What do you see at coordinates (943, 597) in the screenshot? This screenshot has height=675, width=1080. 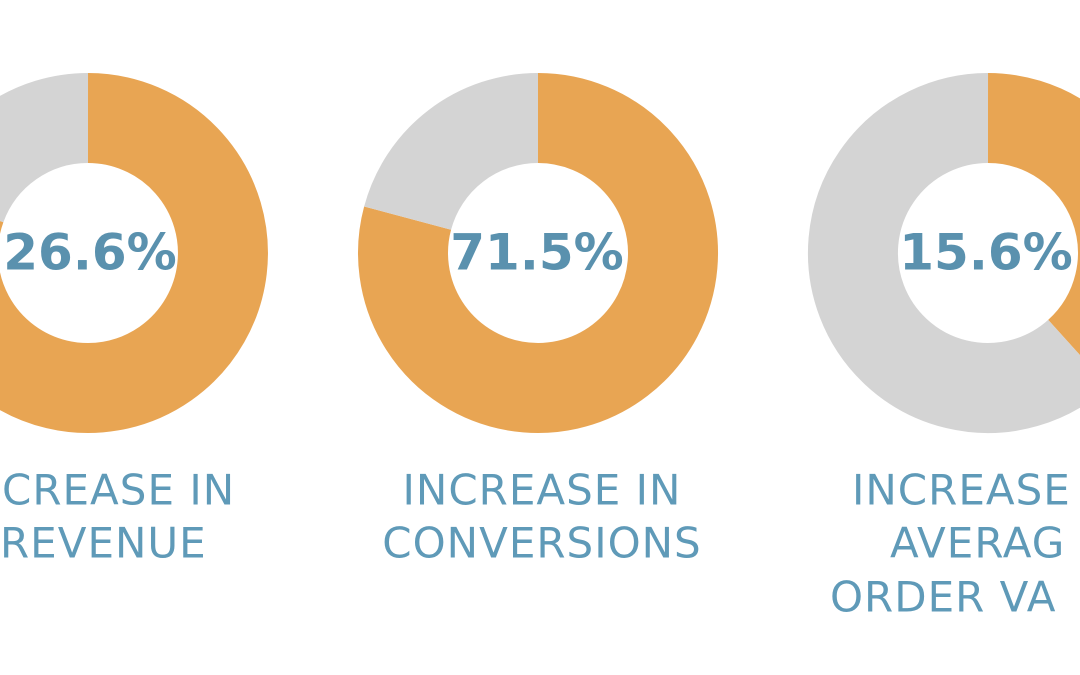 I see `stat-label: ORDER VA` at bounding box center [943, 597].